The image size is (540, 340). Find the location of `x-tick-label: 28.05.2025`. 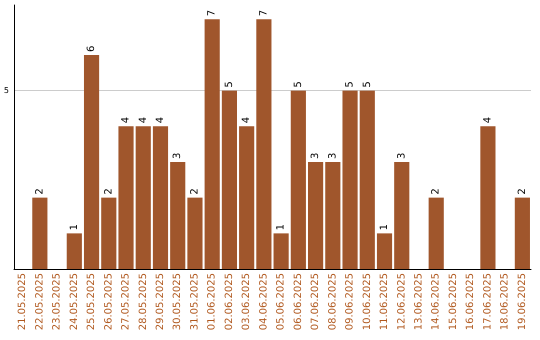

x-tick-label: 28.05.2025 is located at coordinates (143, 301).